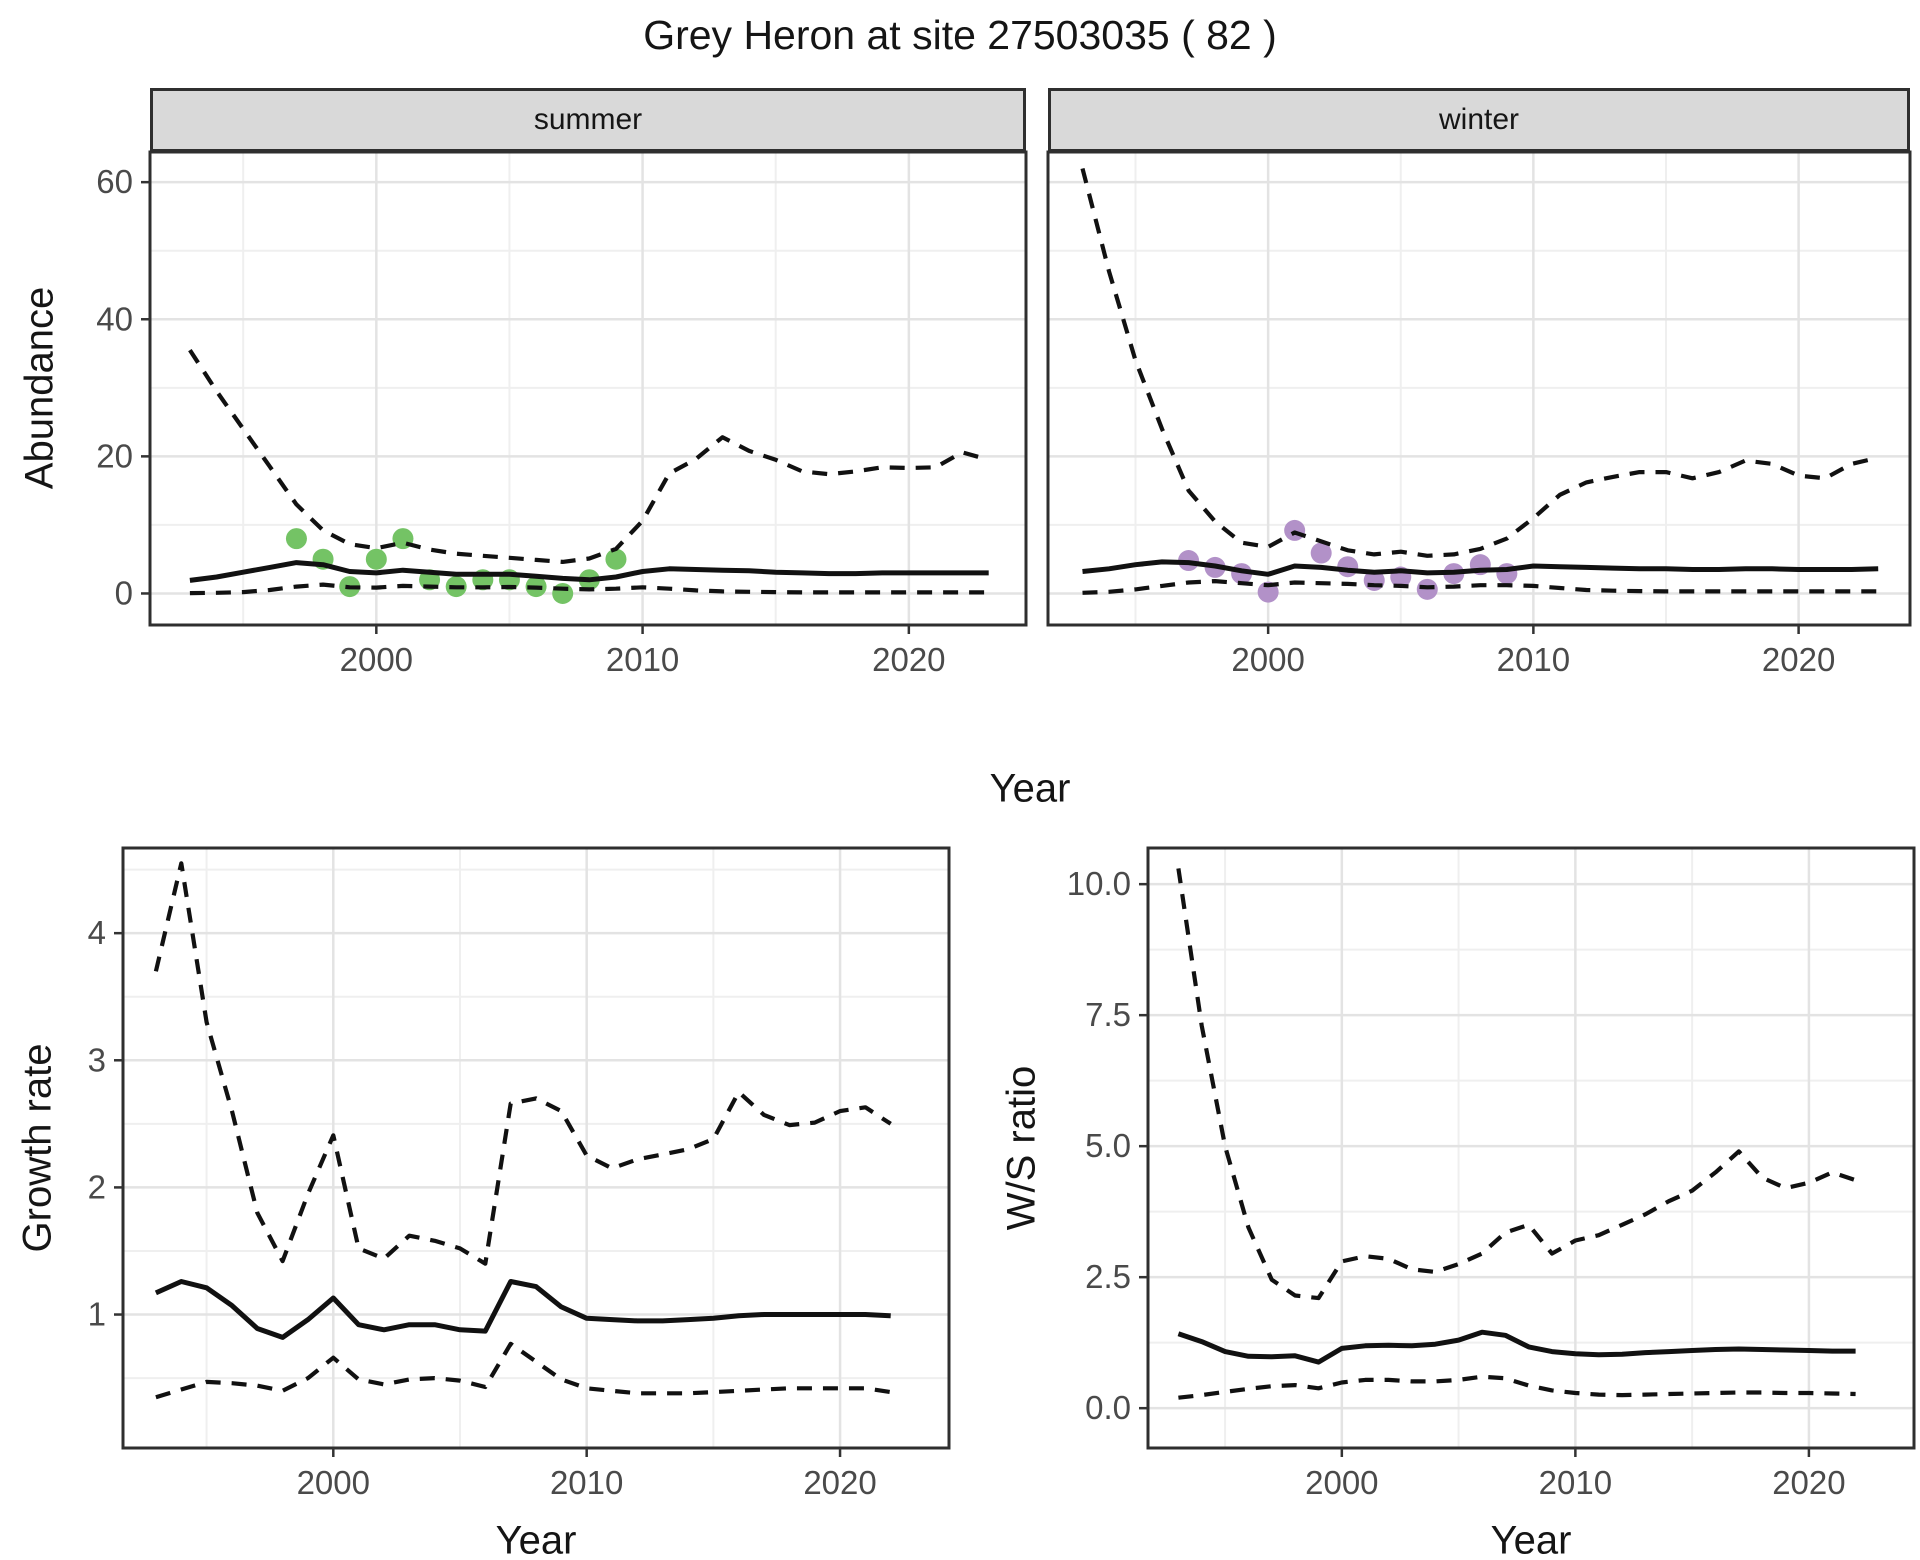 Image resolution: width=1920 pixels, height=1560 pixels. I want to click on x-axis-title-year-top: Year, so click(1030, 788).